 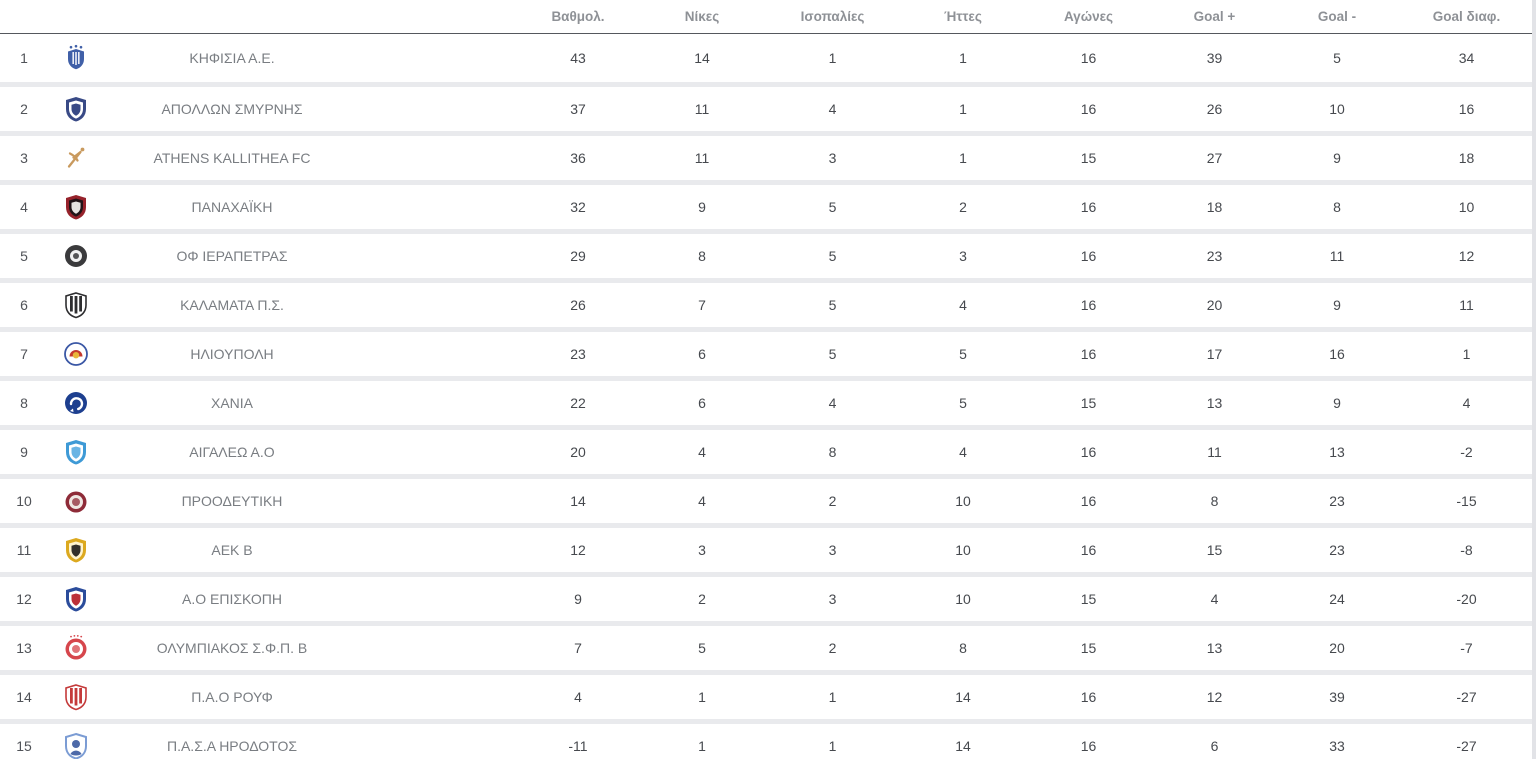 I want to click on team-name-cell: Π.Α.Ο ΡΟΥΦ, so click(x=232, y=697).